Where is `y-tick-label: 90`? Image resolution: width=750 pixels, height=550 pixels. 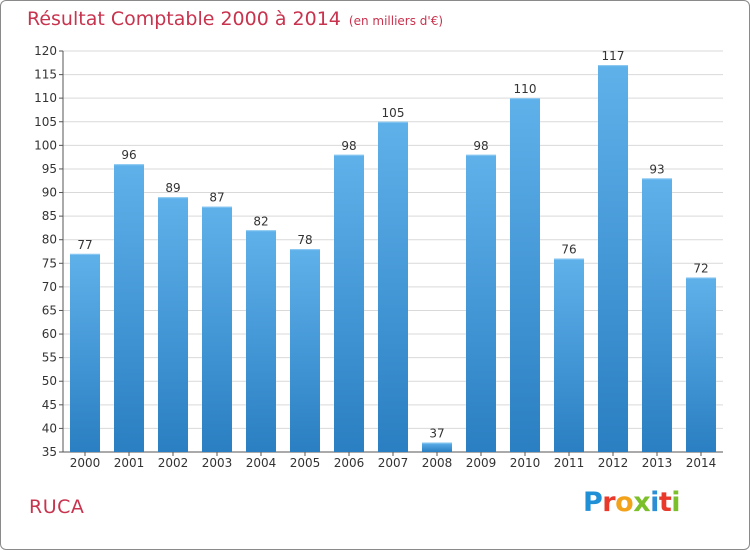 y-tick-label: 90 is located at coordinates (49, 193).